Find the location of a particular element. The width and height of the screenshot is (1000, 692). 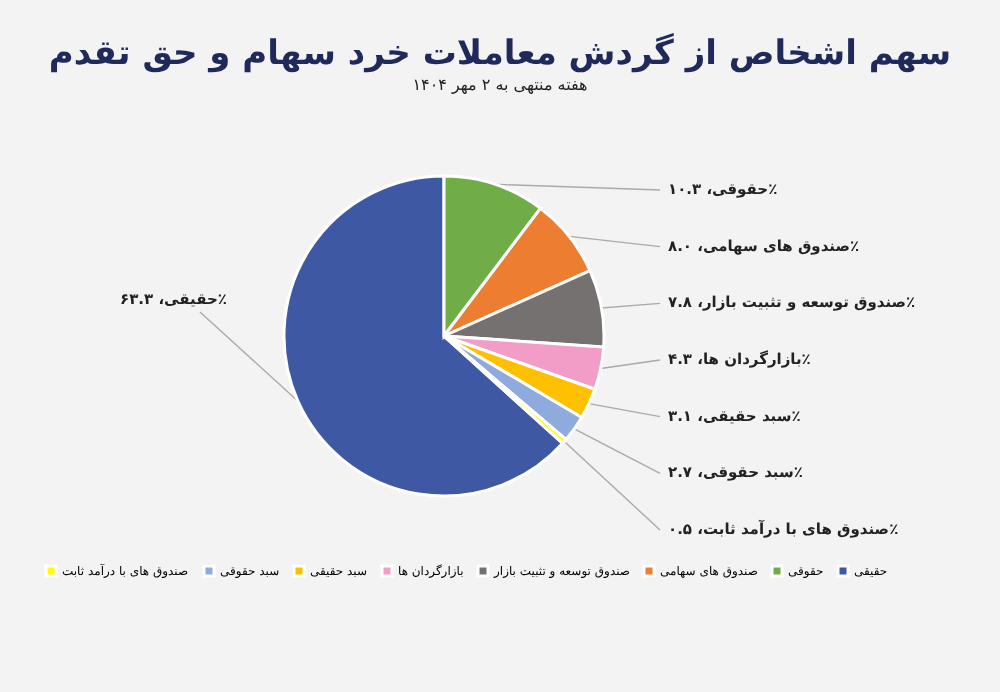

chart-title: سهم اشخاص از گردش معاملات خرد سهام و حق تقدم is located at coordinates (500, 53).